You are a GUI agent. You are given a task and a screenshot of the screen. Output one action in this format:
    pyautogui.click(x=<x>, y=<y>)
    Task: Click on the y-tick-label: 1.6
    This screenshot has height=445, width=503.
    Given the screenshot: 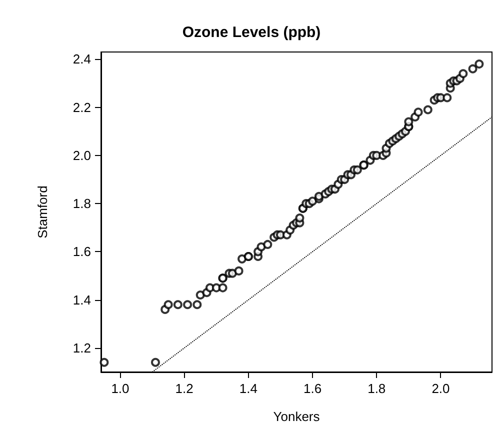 What is the action you would take?
    pyautogui.click(x=81, y=252)
    